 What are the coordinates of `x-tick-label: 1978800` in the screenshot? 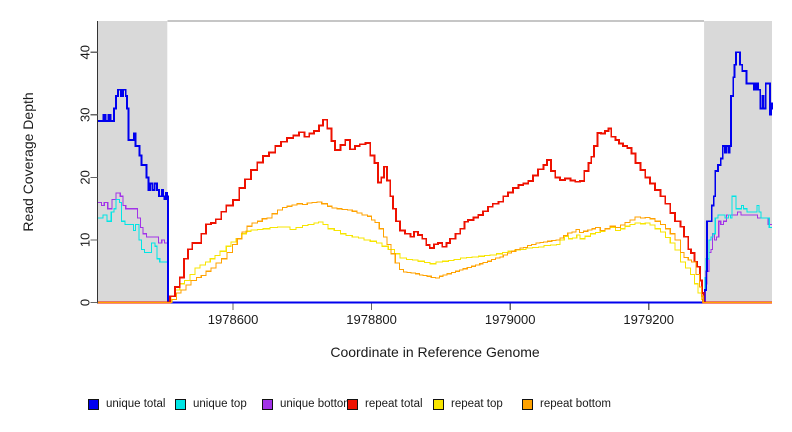 It's located at (371, 319).